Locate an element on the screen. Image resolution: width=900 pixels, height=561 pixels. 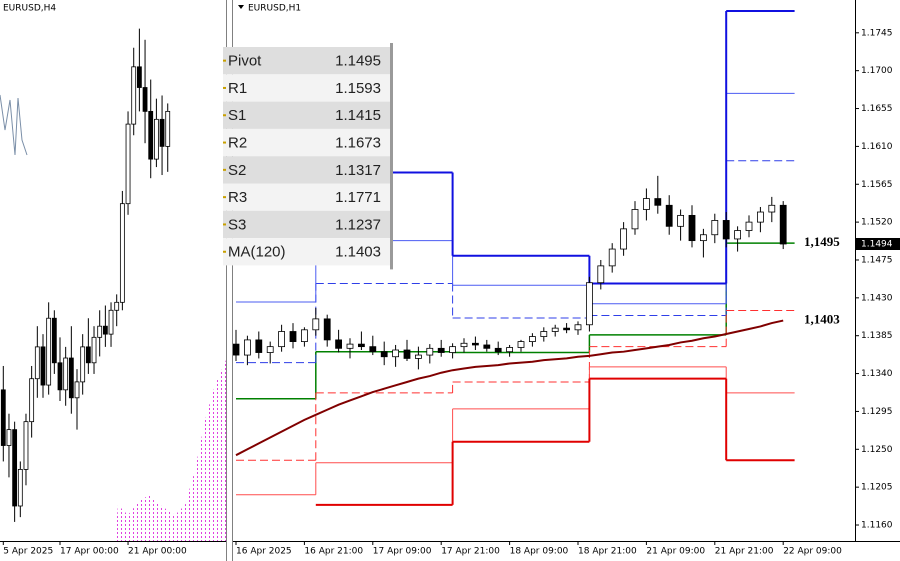
level-annotation: 1,1495 is located at coordinates (822, 241).